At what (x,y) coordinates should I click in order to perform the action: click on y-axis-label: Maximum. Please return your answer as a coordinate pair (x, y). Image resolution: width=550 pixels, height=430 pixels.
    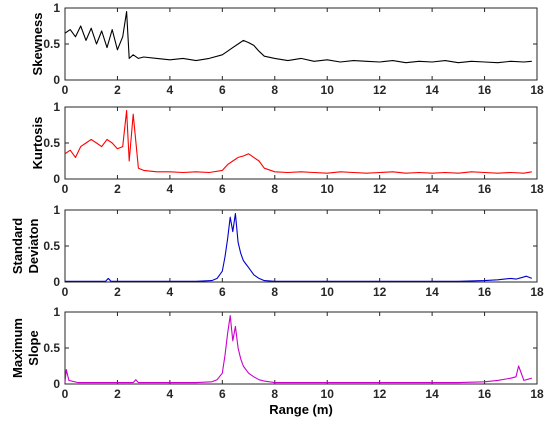
    Looking at the image, I should click on (17, 348).